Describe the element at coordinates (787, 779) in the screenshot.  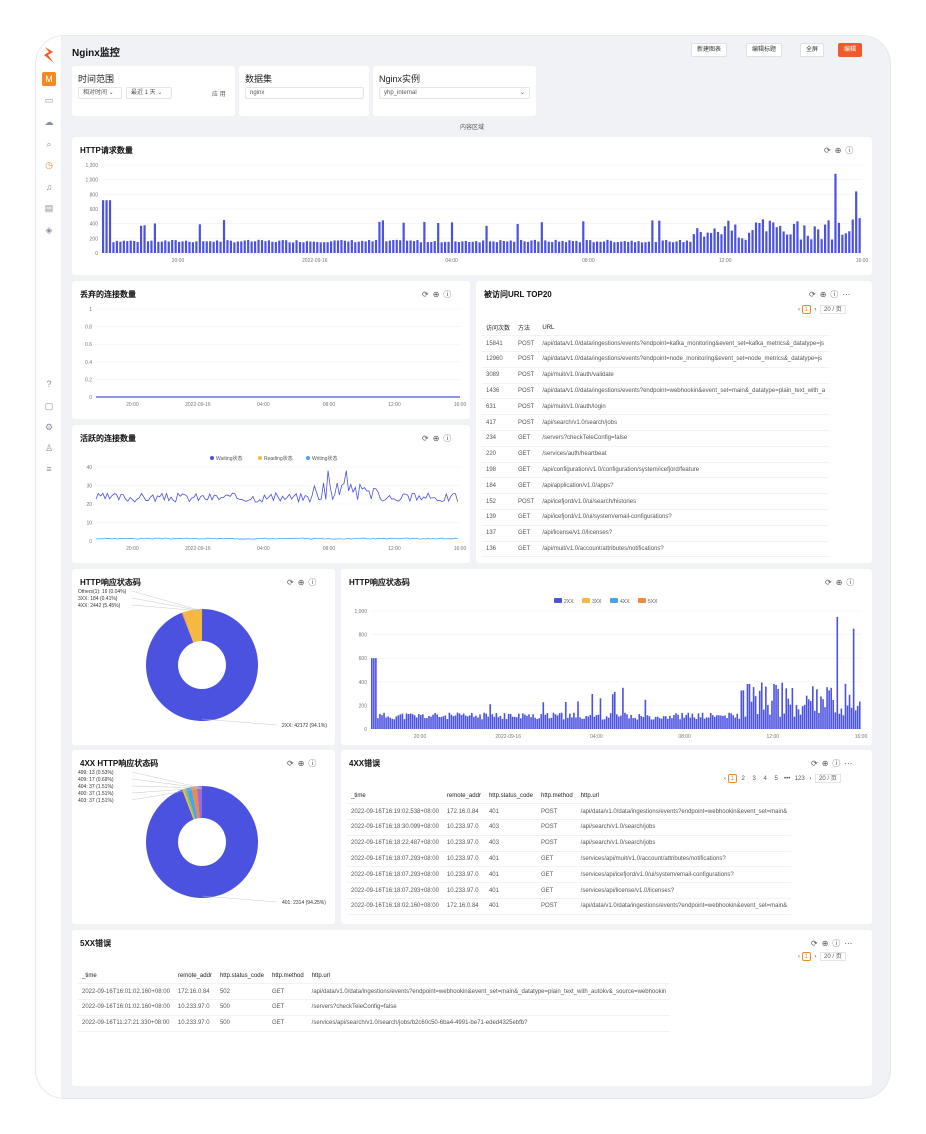
I see `page-button: •••` at that location.